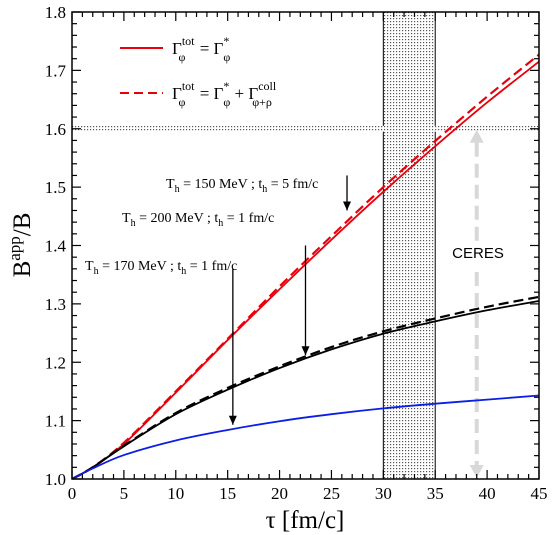  Describe the element at coordinates (161, 268) in the screenshot. I see `annotation-label-2: Th = 170 MeV ; th = 1 fm/c` at that location.